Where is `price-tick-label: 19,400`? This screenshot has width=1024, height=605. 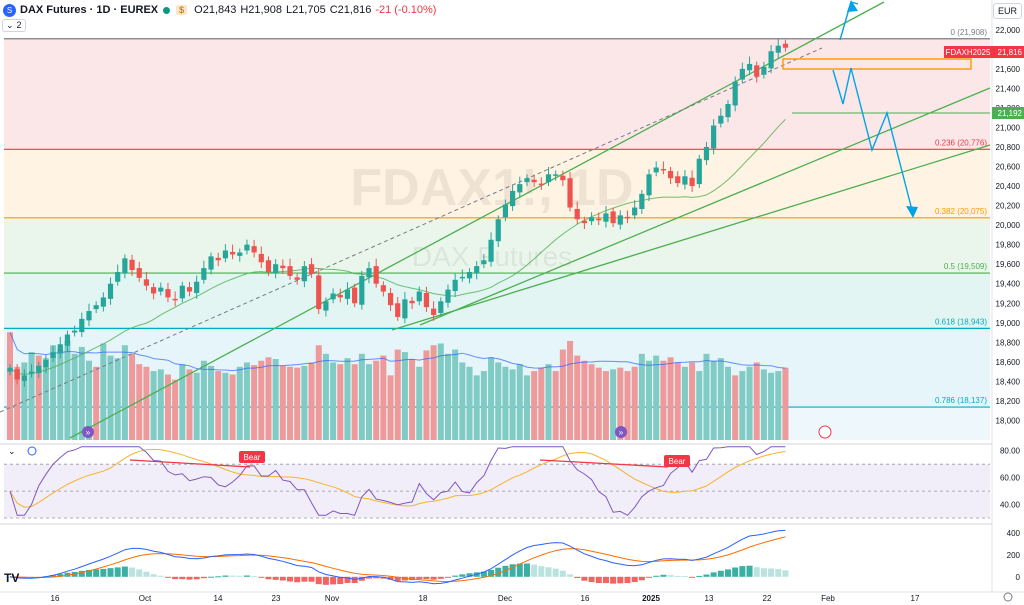
price-tick-label: 19,400 is located at coordinates (1008, 284).